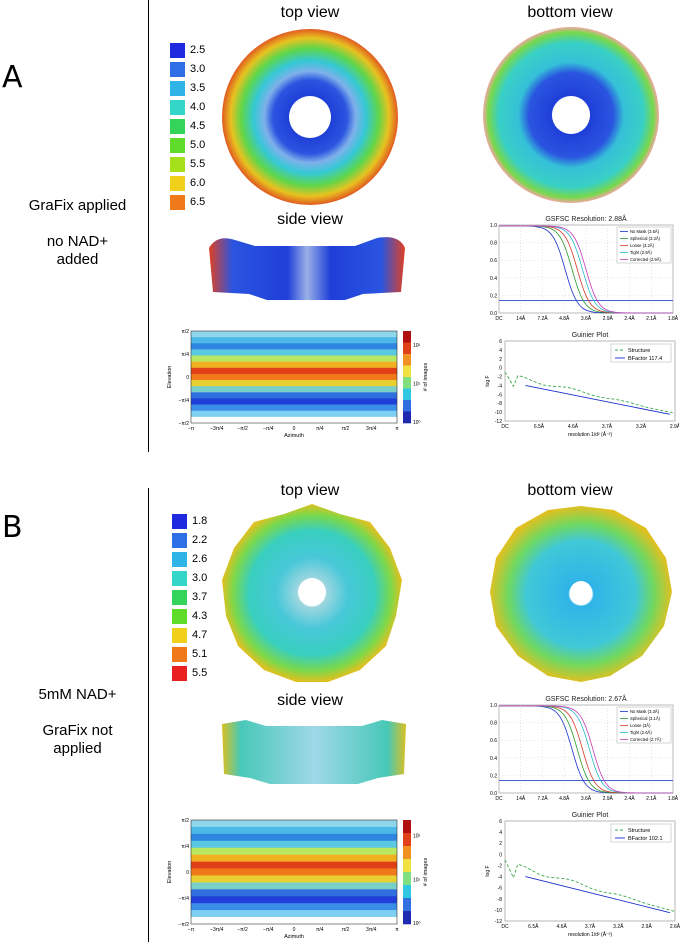  I want to click on fsc-title: GSFSC Resolution: 2.88Å, so click(586, 218).